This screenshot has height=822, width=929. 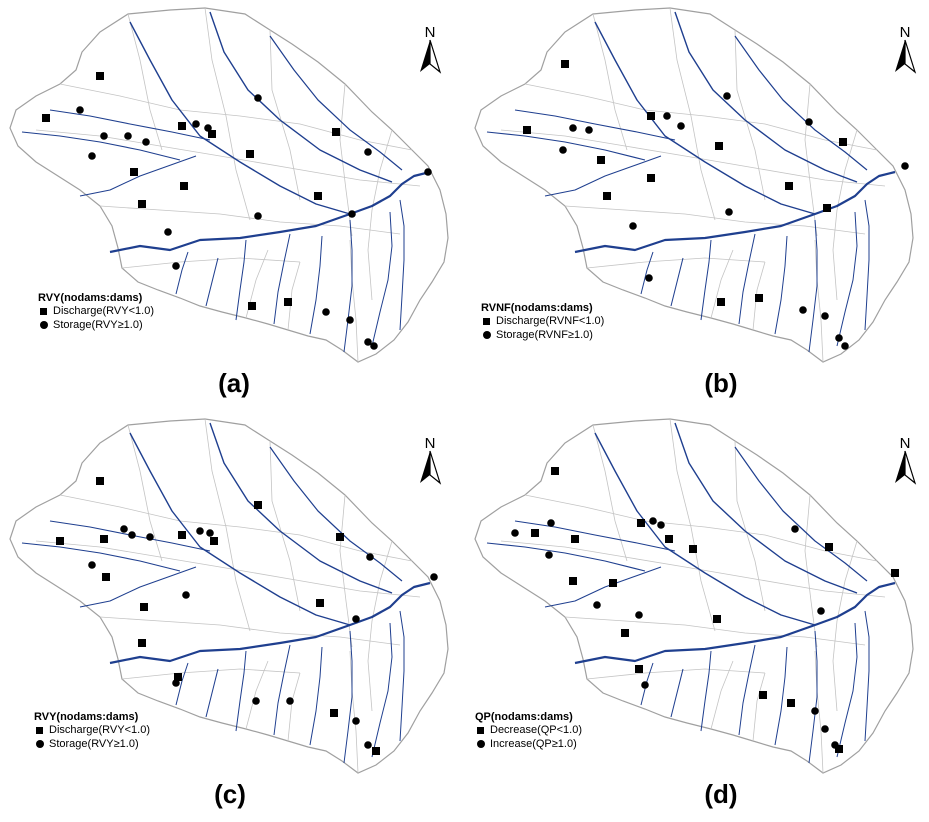 What do you see at coordinates (234, 383) in the screenshot?
I see `panel-label: (a)` at bounding box center [234, 383].